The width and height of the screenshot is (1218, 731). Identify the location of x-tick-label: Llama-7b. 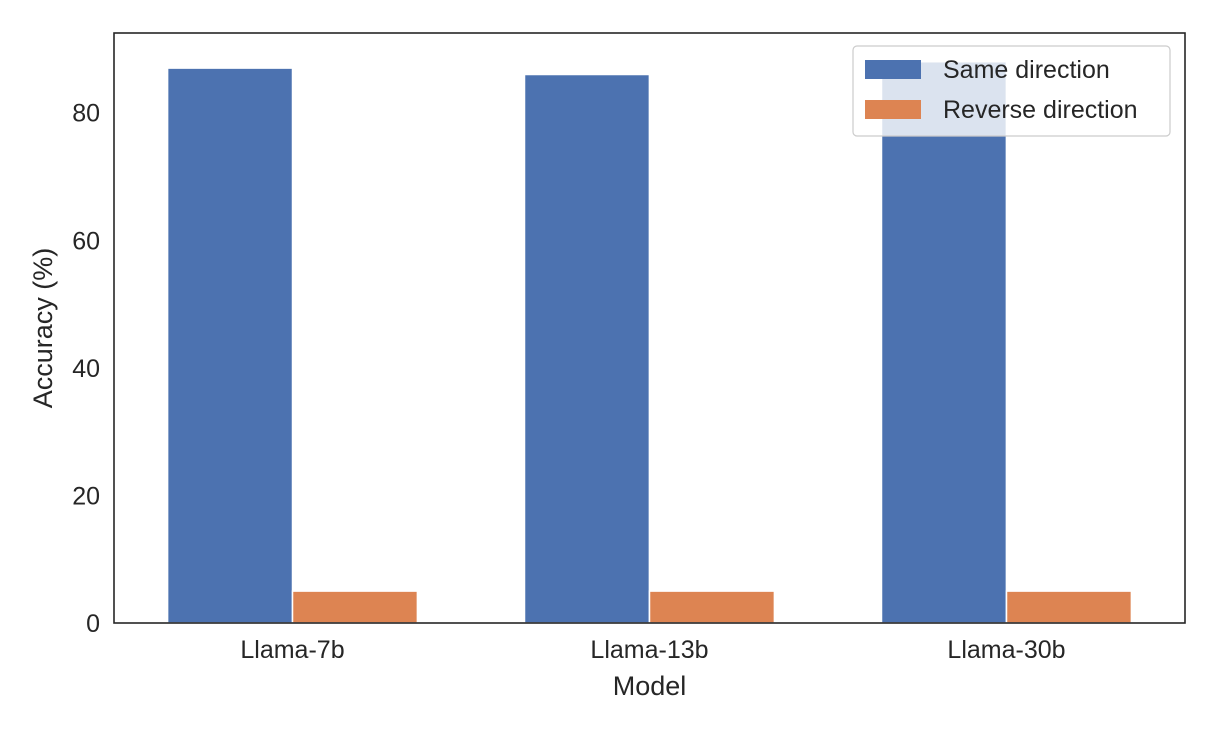
(292, 650).